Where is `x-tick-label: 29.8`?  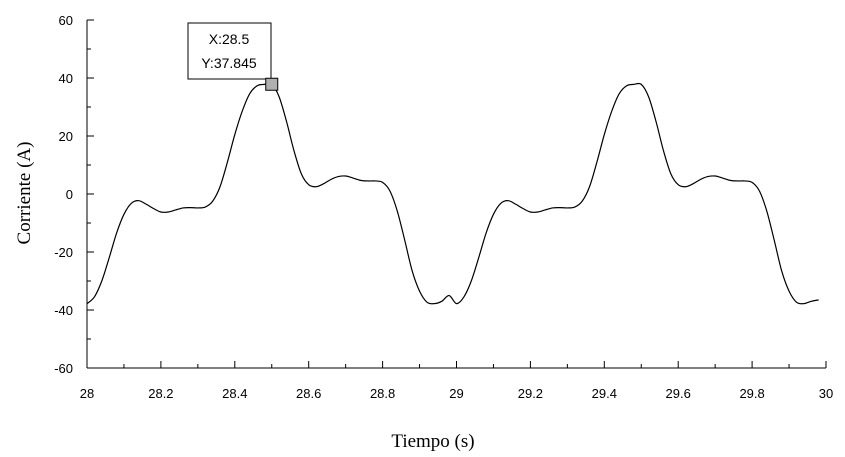
x-tick-label: 29.8 is located at coordinates (751, 393).